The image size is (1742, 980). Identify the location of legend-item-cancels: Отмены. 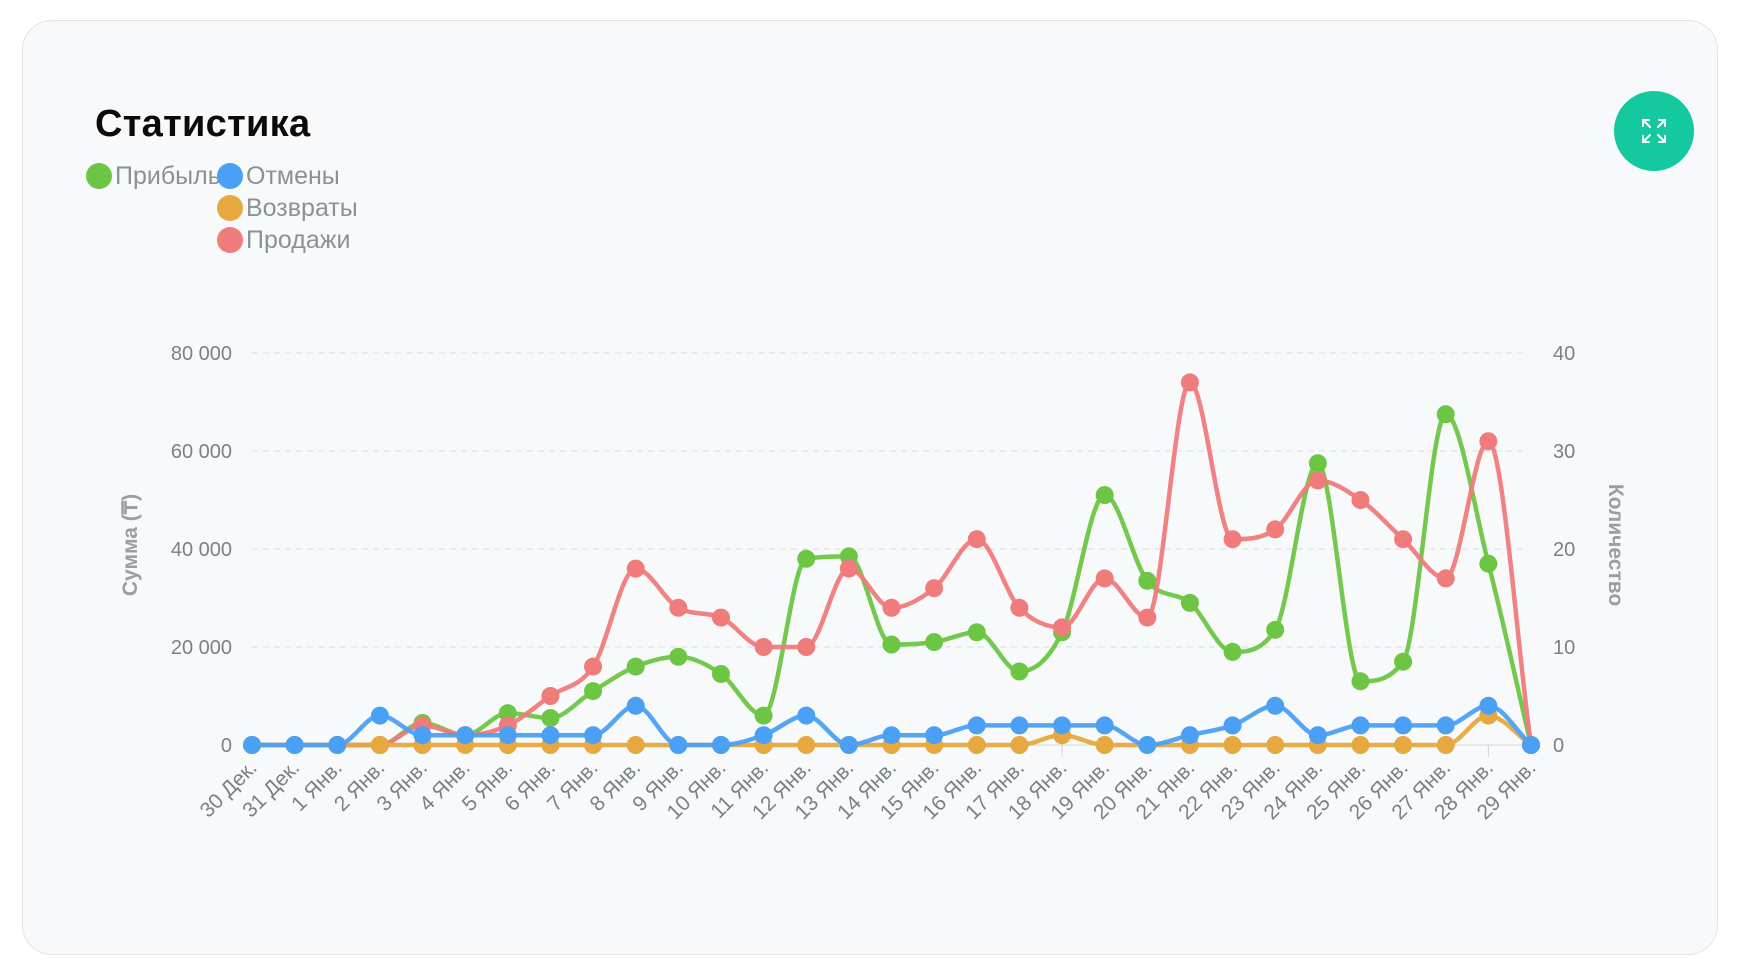
(278, 176).